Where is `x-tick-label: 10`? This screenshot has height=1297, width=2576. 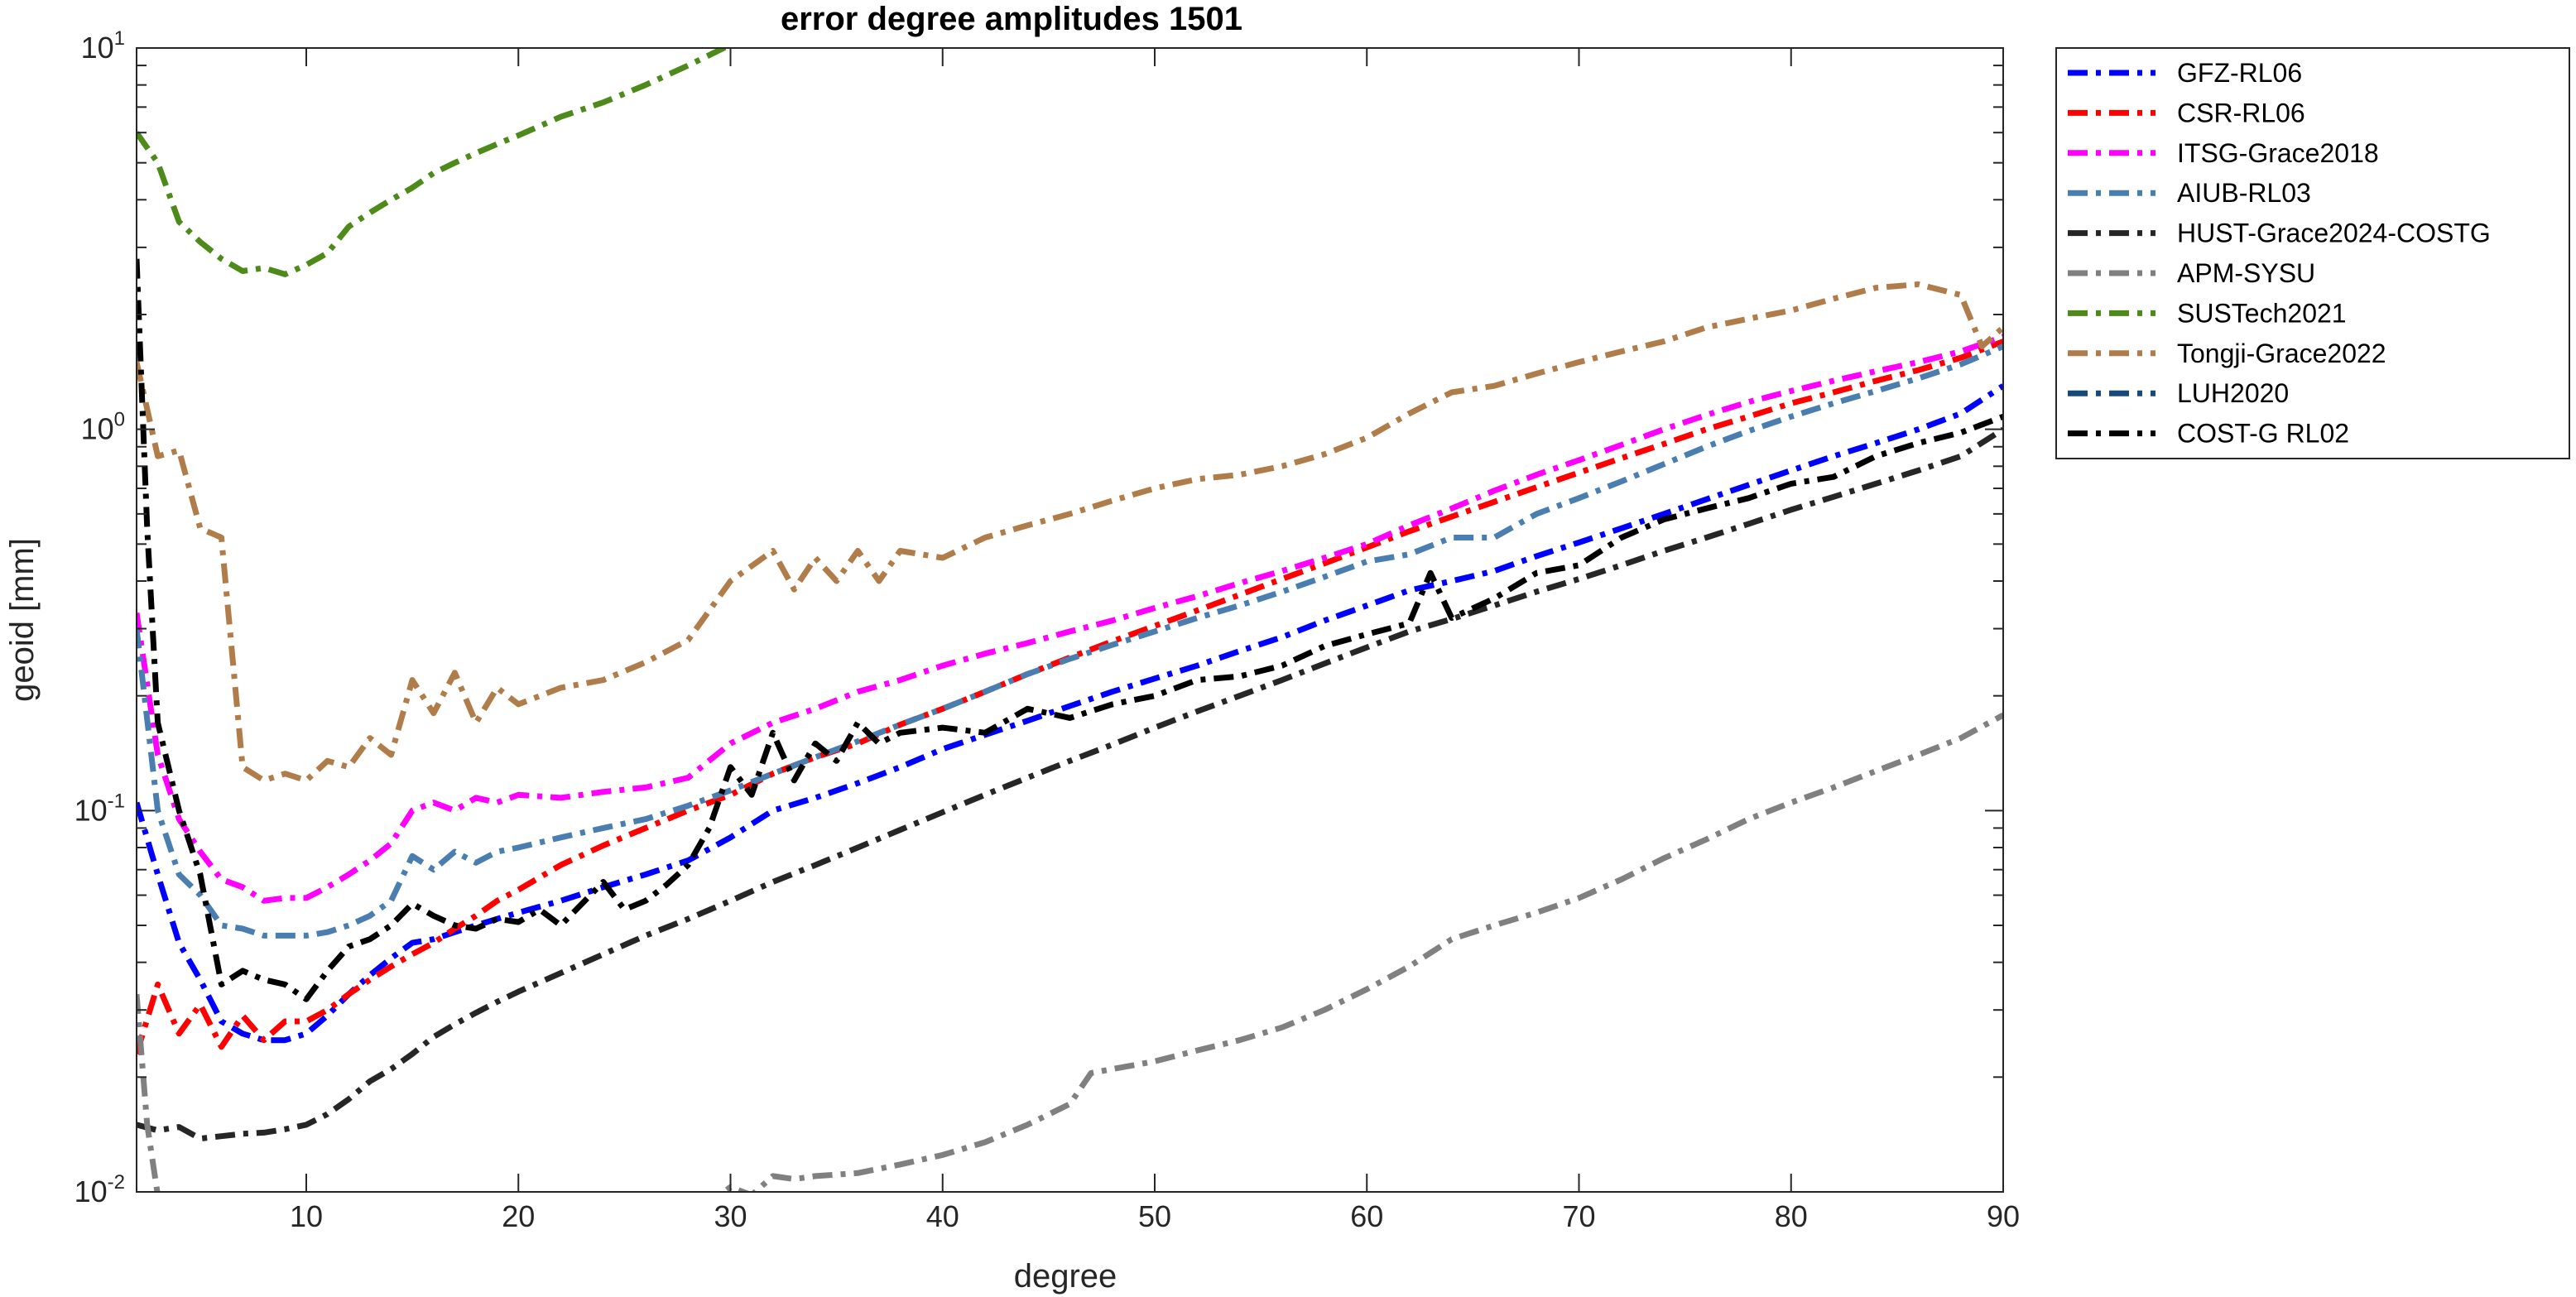
x-tick-label: 10 is located at coordinates (306, 1216).